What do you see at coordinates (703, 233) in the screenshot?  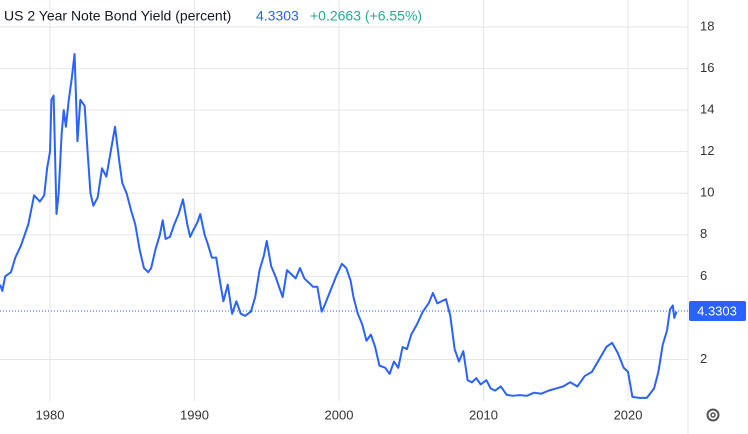 I see `y-tick-label: 8` at bounding box center [703, 233].